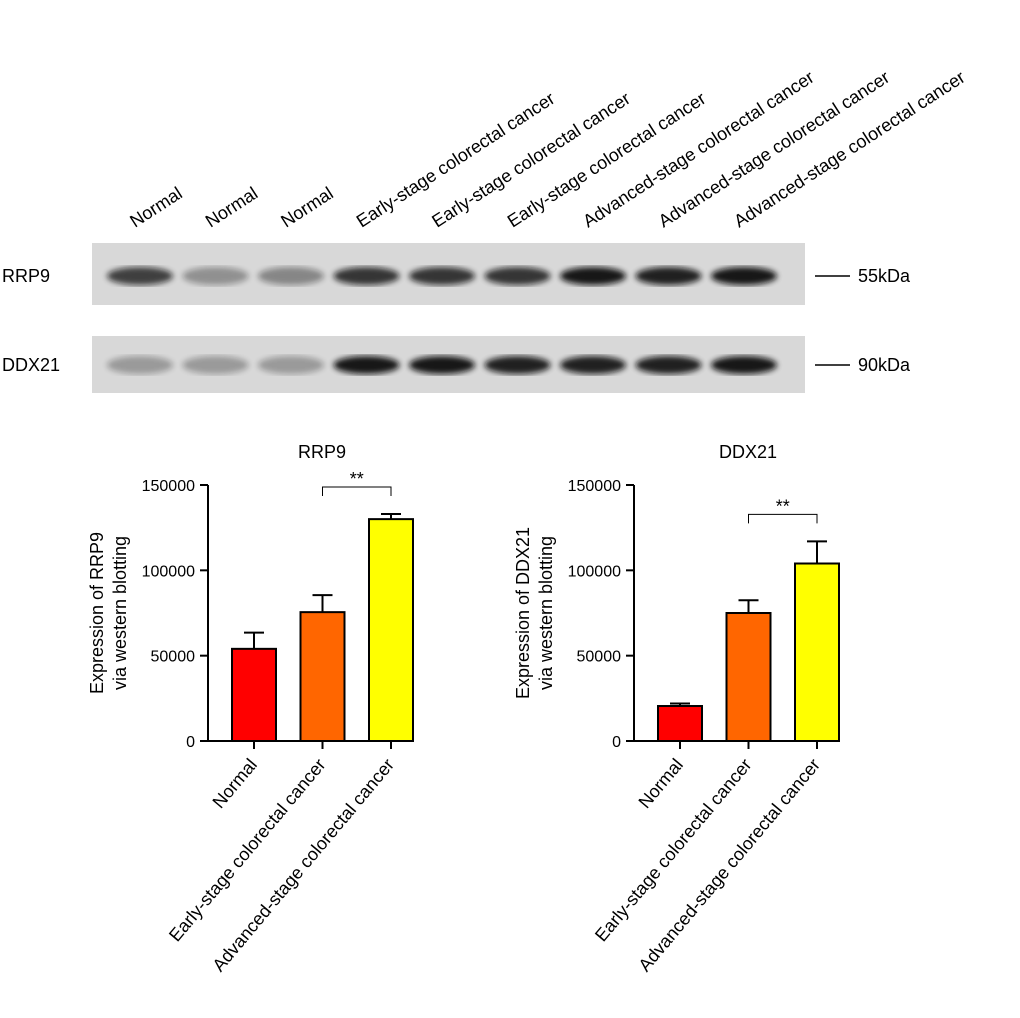 This screenshot has width=1020, height=1018. Describe the element at coordinates (26, 276) in the screenshot. I see `row-label: RRP9` at that location.